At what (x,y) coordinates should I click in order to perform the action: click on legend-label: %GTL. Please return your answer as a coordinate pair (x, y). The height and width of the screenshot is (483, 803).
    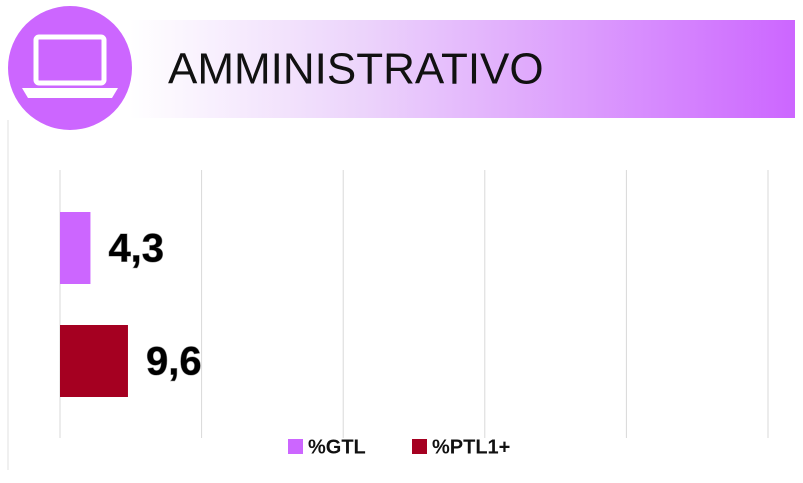
    Looking at the image, I should click on (337, 447).